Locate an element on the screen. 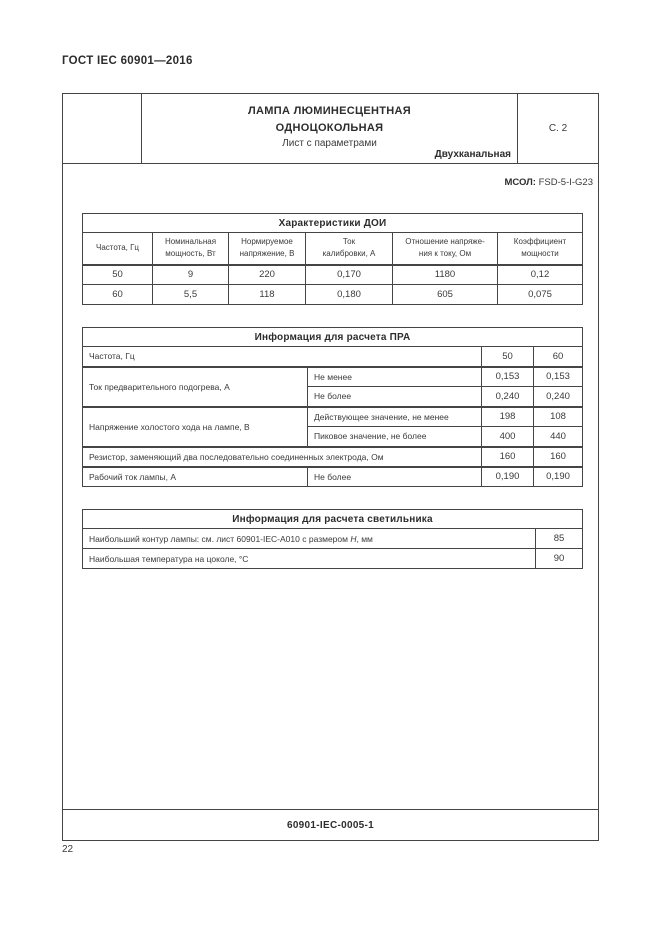 The height and width of the screenshot is (935, 661). condition-label: Не менее is located at coordinates (394, 376).